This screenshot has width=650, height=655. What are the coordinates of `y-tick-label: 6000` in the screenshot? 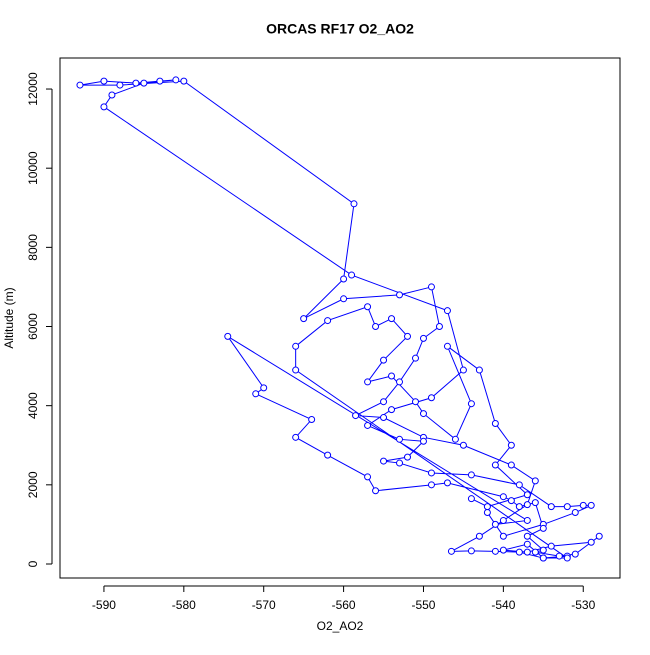 It's located at (33, 326).